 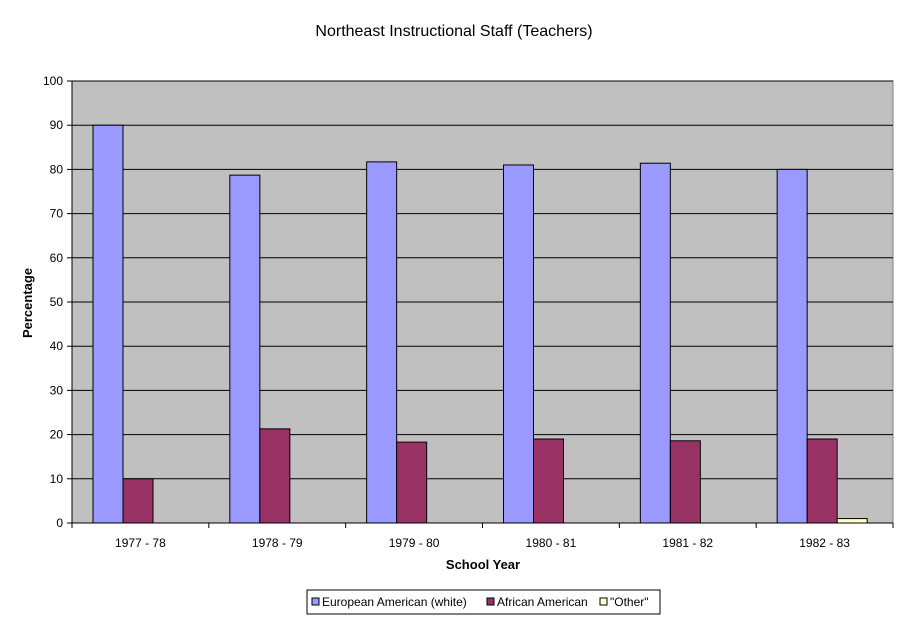 I want to click on y-tick-label: 100, so click(x=53, y=81).